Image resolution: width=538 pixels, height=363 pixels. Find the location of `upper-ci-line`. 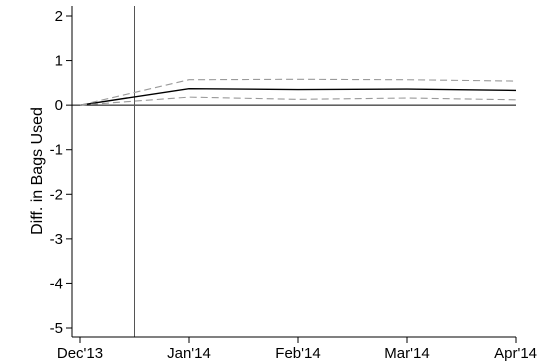

upper-ci-line is located at coordinates (298, 92).